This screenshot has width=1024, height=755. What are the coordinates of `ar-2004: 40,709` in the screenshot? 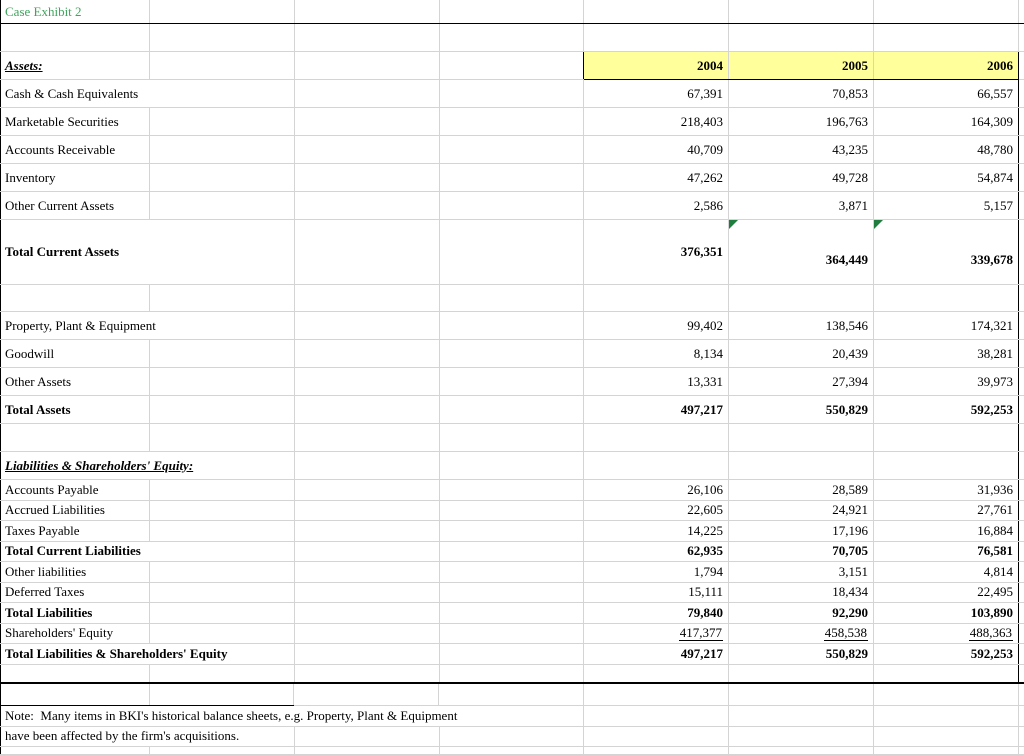 It's located at (656, 150).